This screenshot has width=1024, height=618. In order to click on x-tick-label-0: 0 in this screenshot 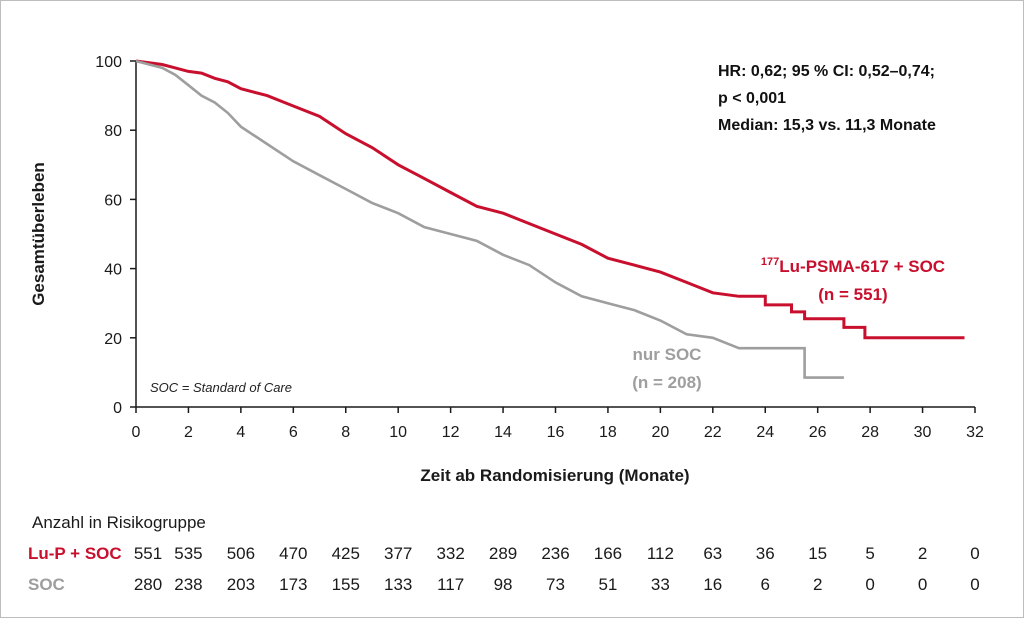, I will do `click(136, 432)`.